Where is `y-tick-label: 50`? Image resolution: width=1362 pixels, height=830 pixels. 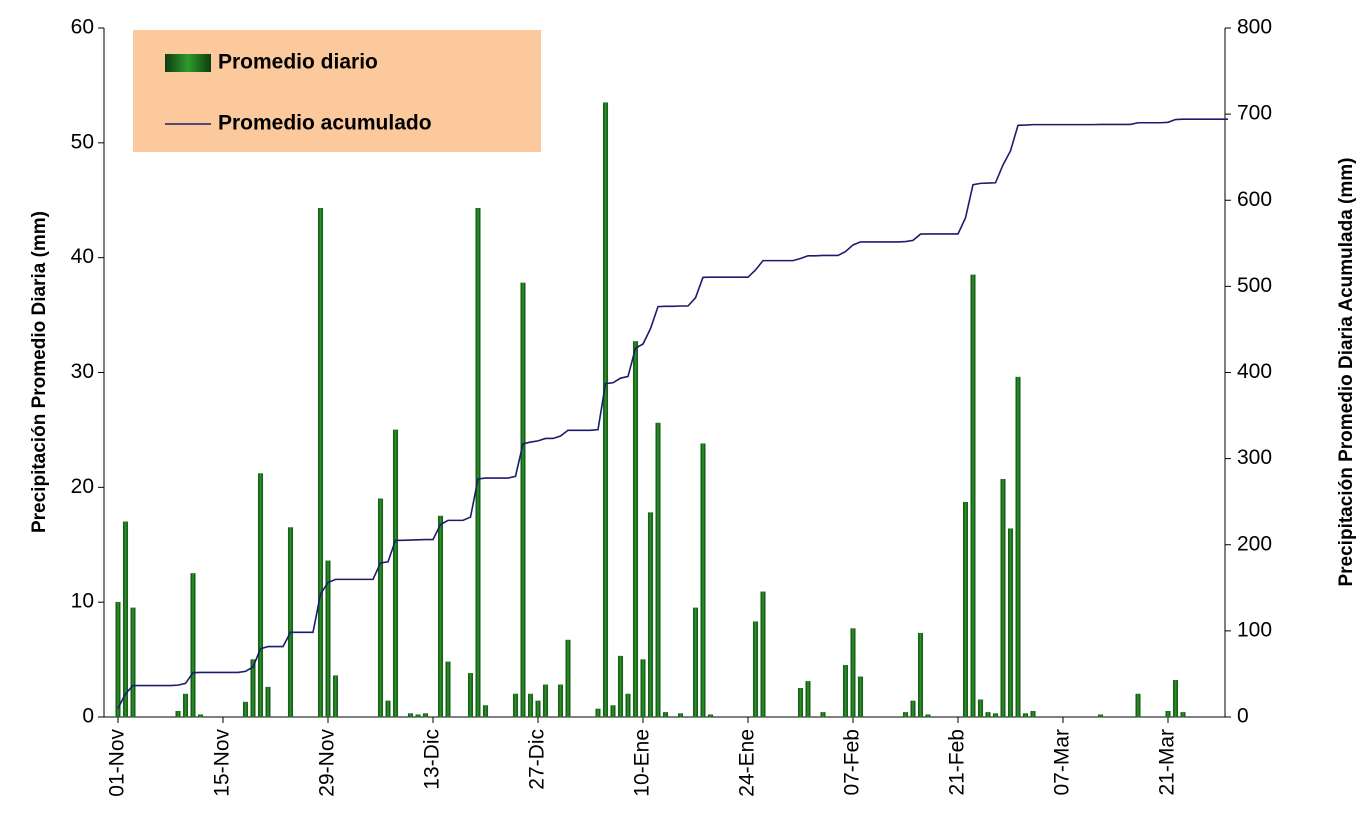
y-tick-label: 50 is located at coordinates (82, 141).